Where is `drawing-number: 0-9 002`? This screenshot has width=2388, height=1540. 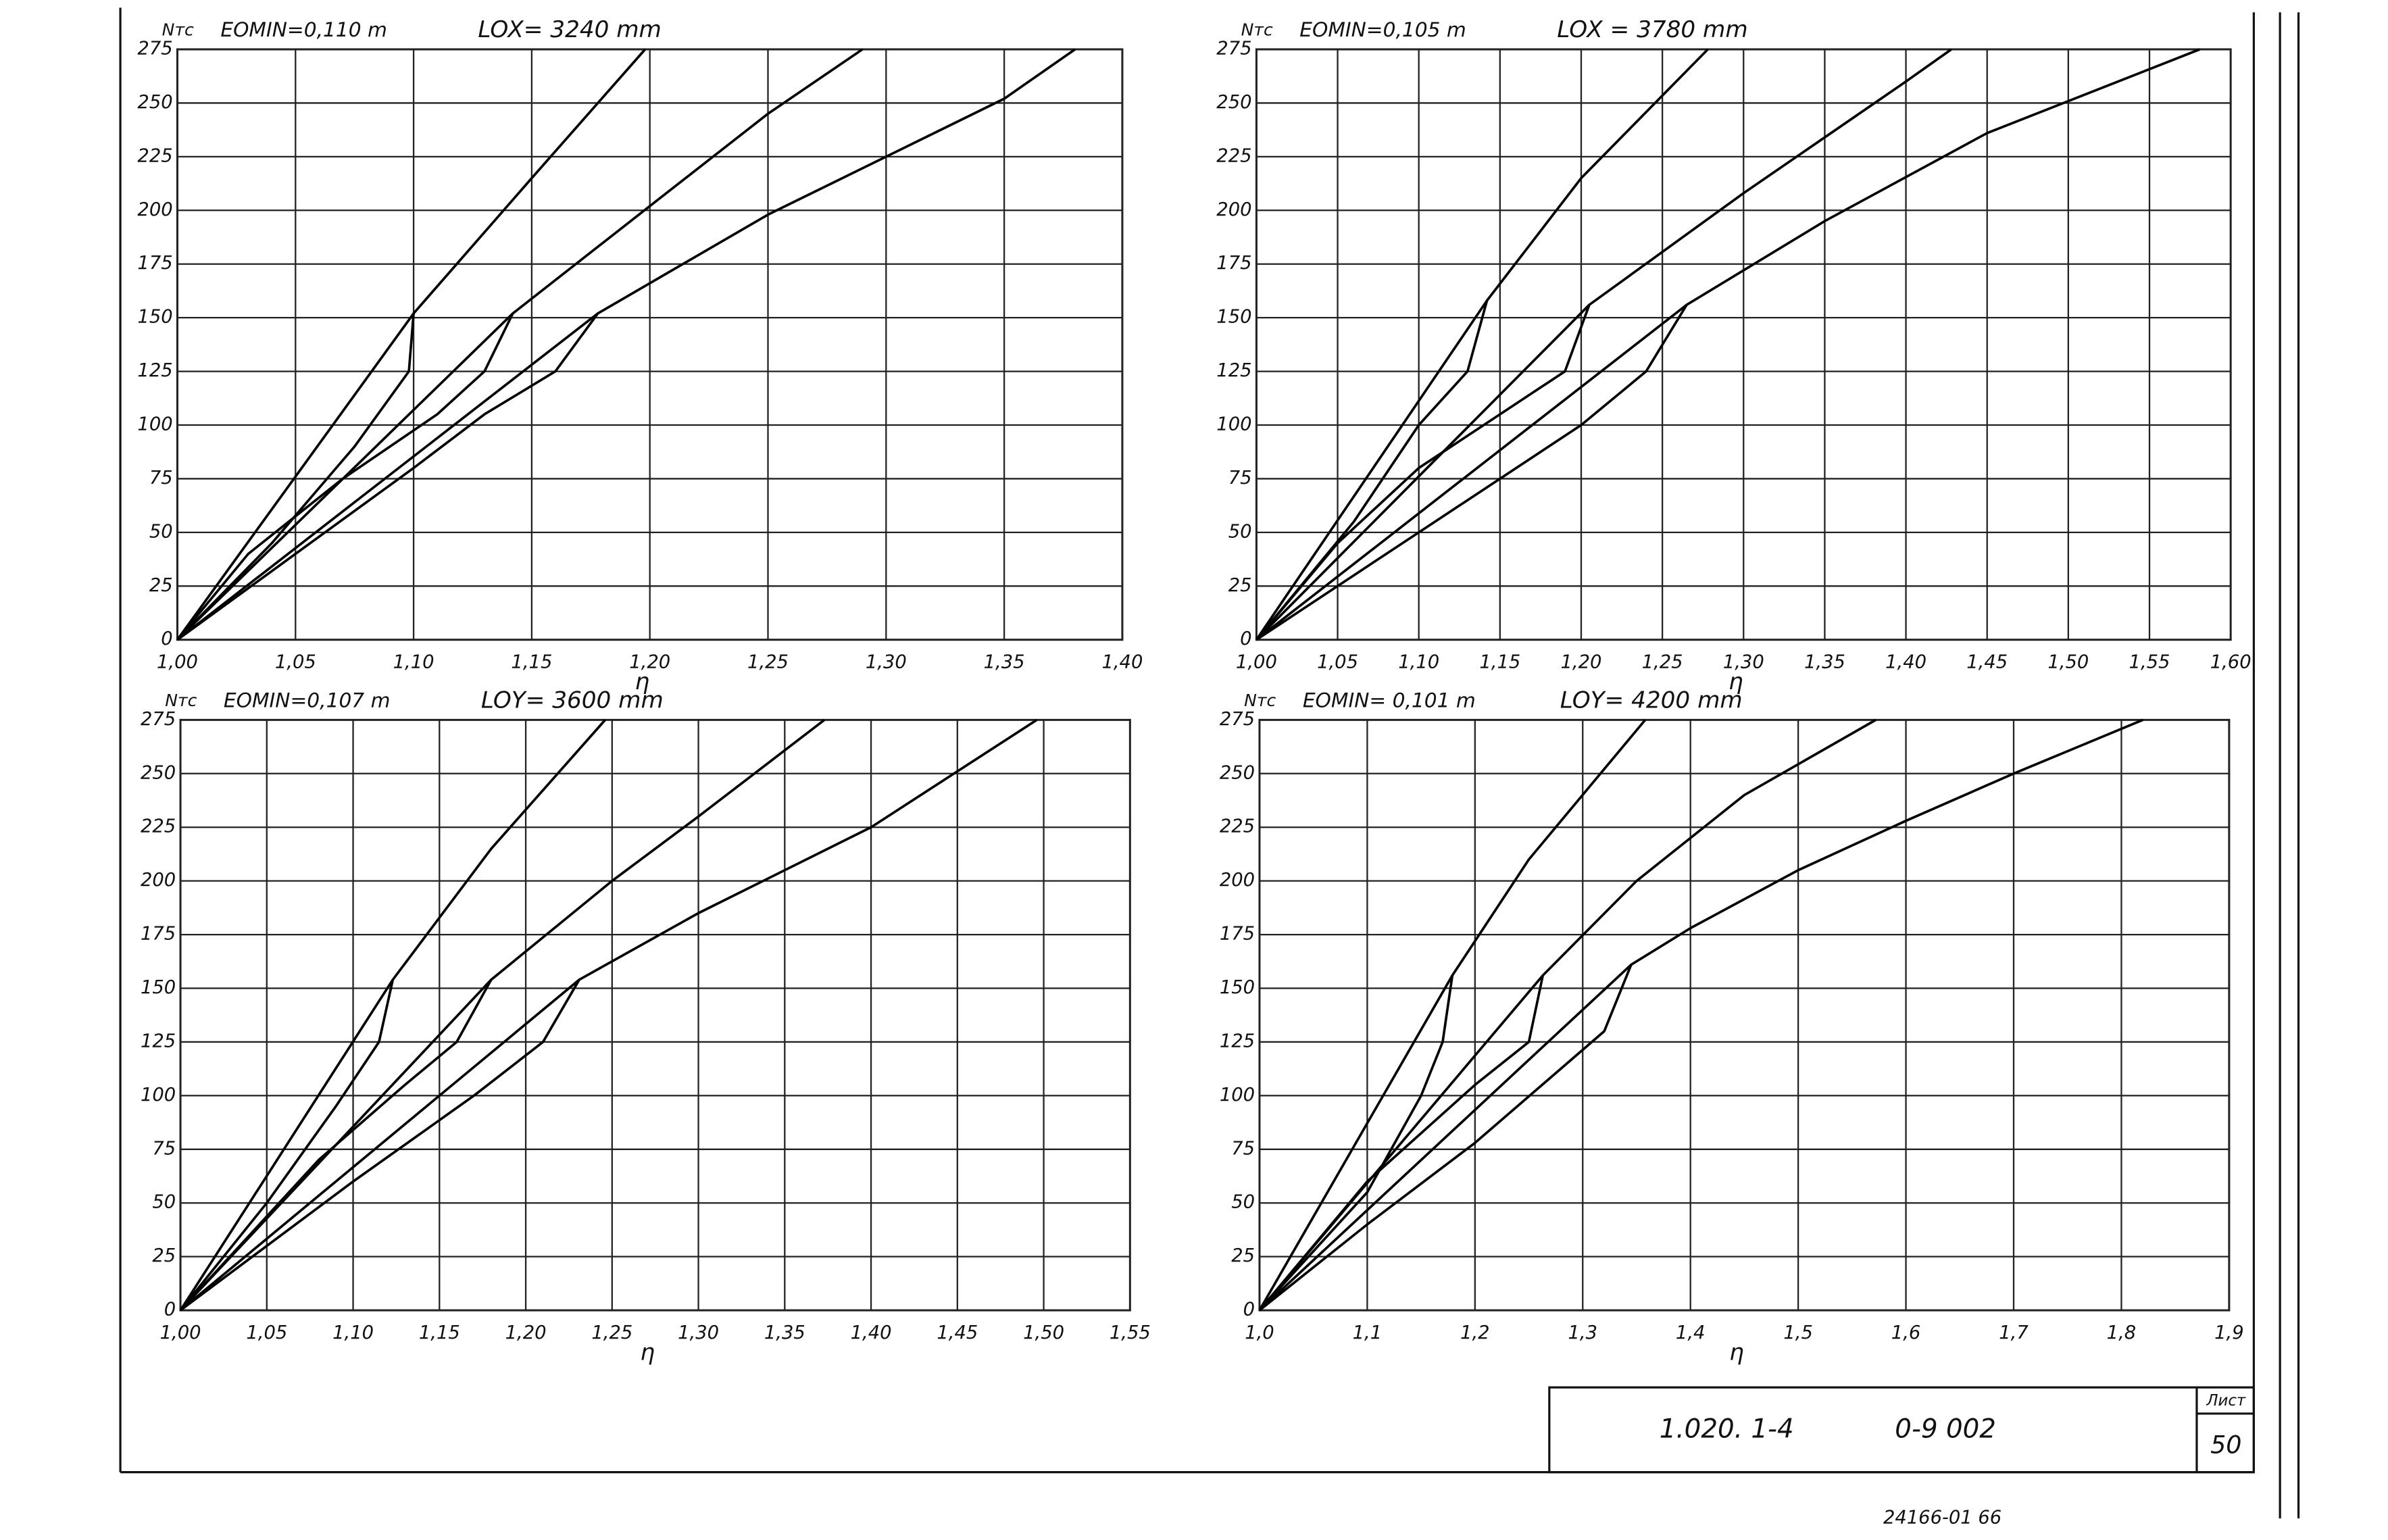 drawing-number: 0-9 002 is located at coordinates (1945, 1429).